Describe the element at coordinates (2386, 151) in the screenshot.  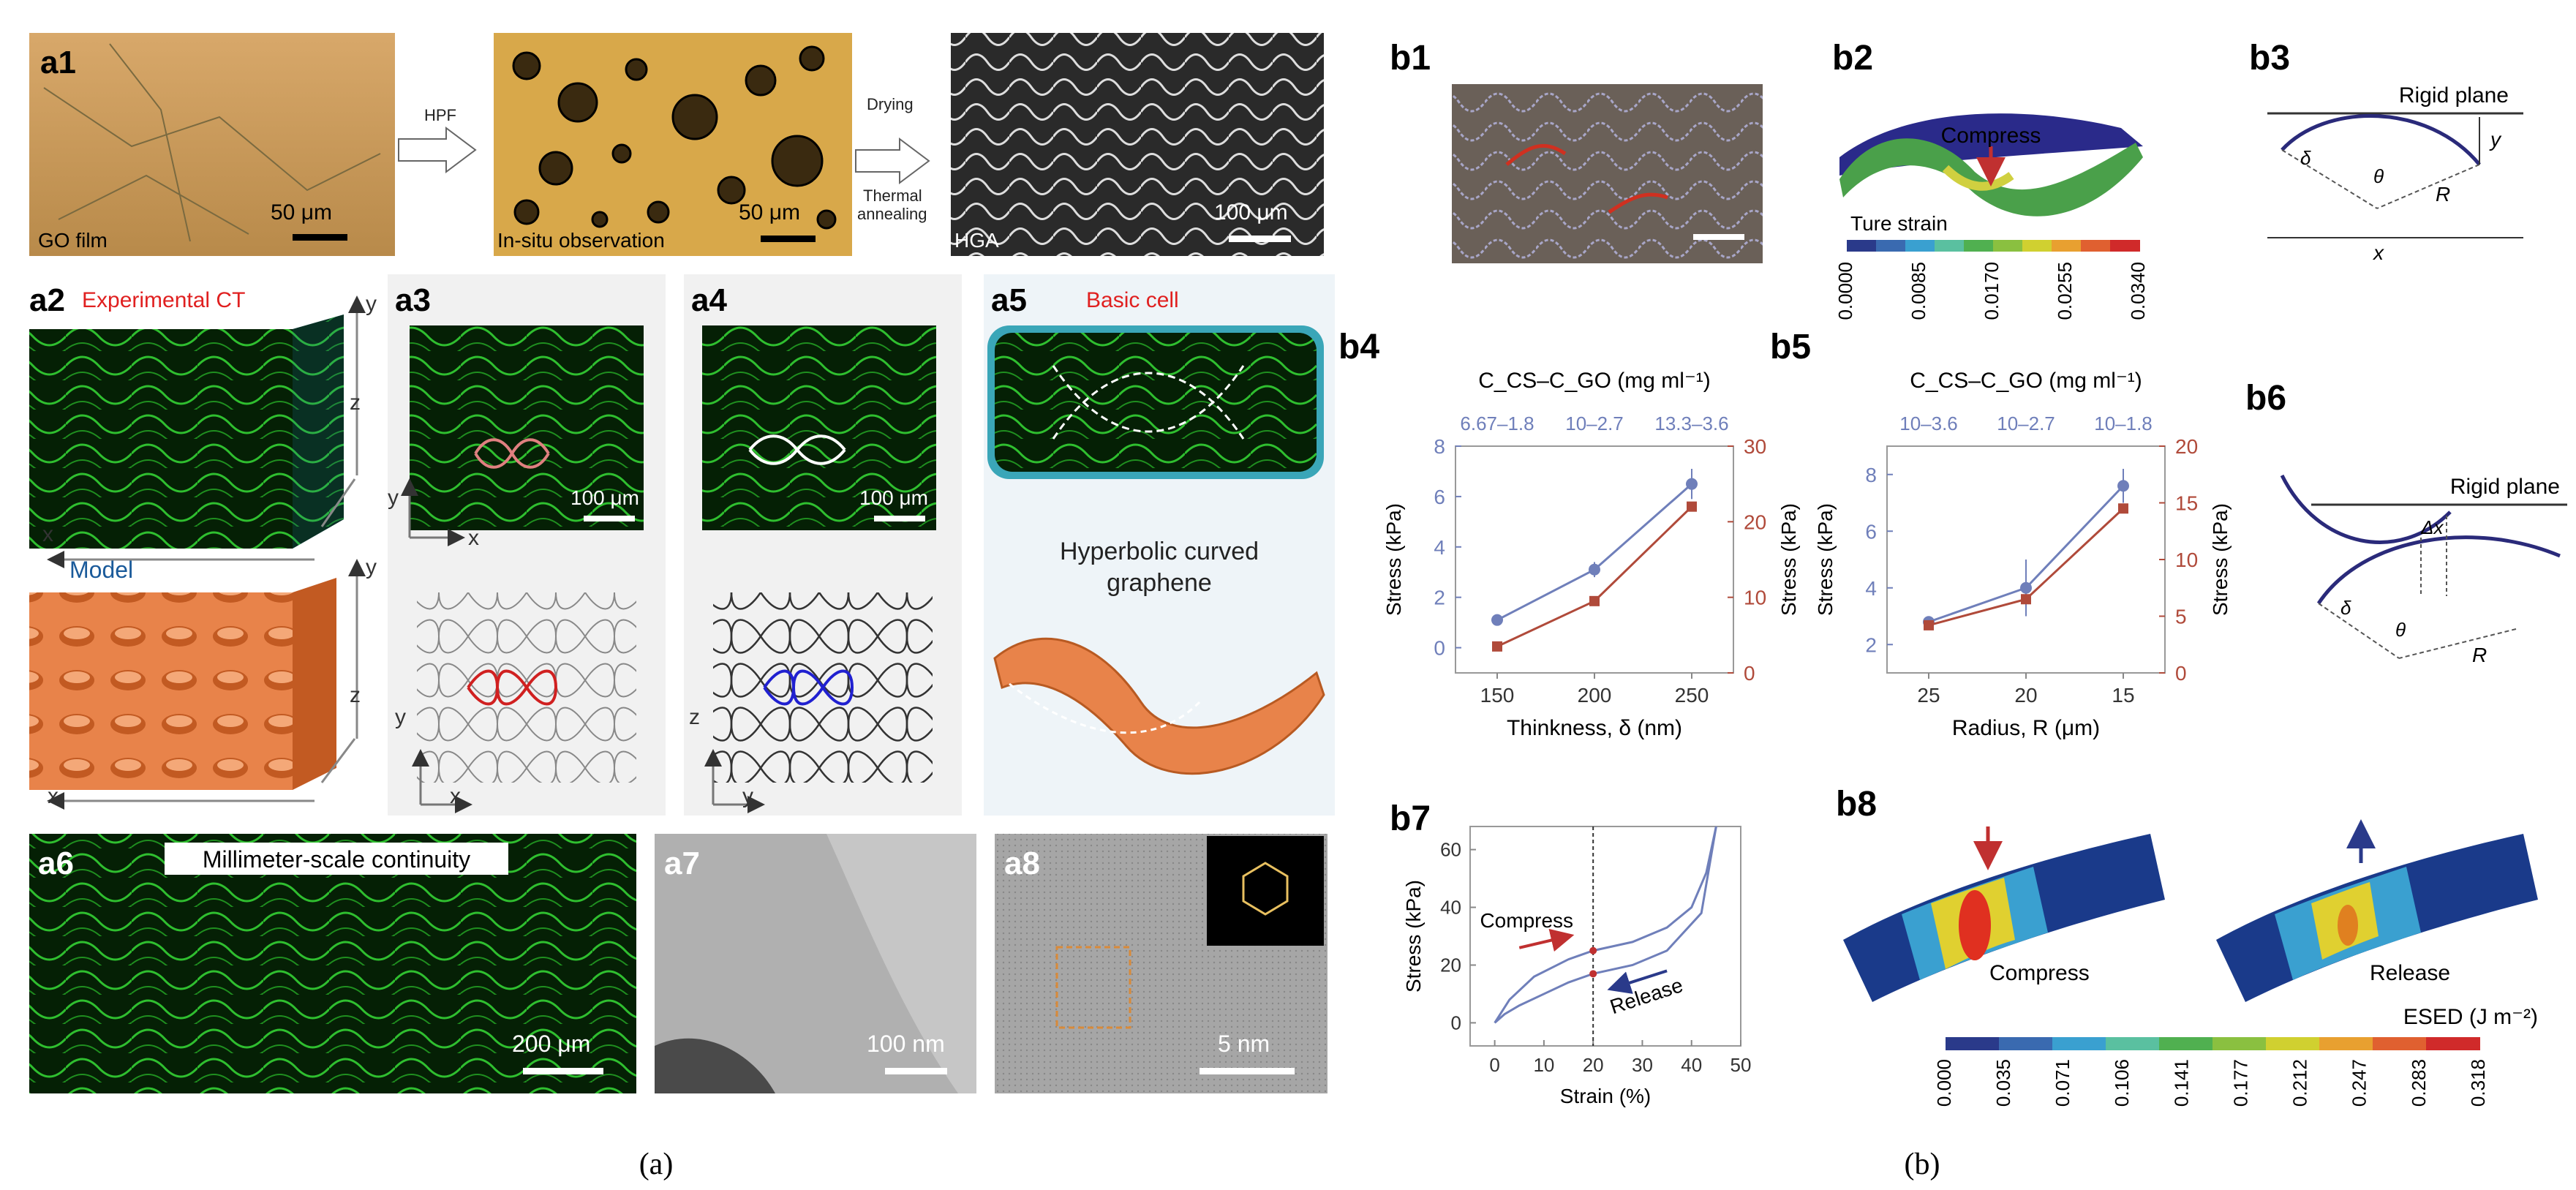
I see `panel-b3: b3 Rigid plane δ θ R x y` at that location.